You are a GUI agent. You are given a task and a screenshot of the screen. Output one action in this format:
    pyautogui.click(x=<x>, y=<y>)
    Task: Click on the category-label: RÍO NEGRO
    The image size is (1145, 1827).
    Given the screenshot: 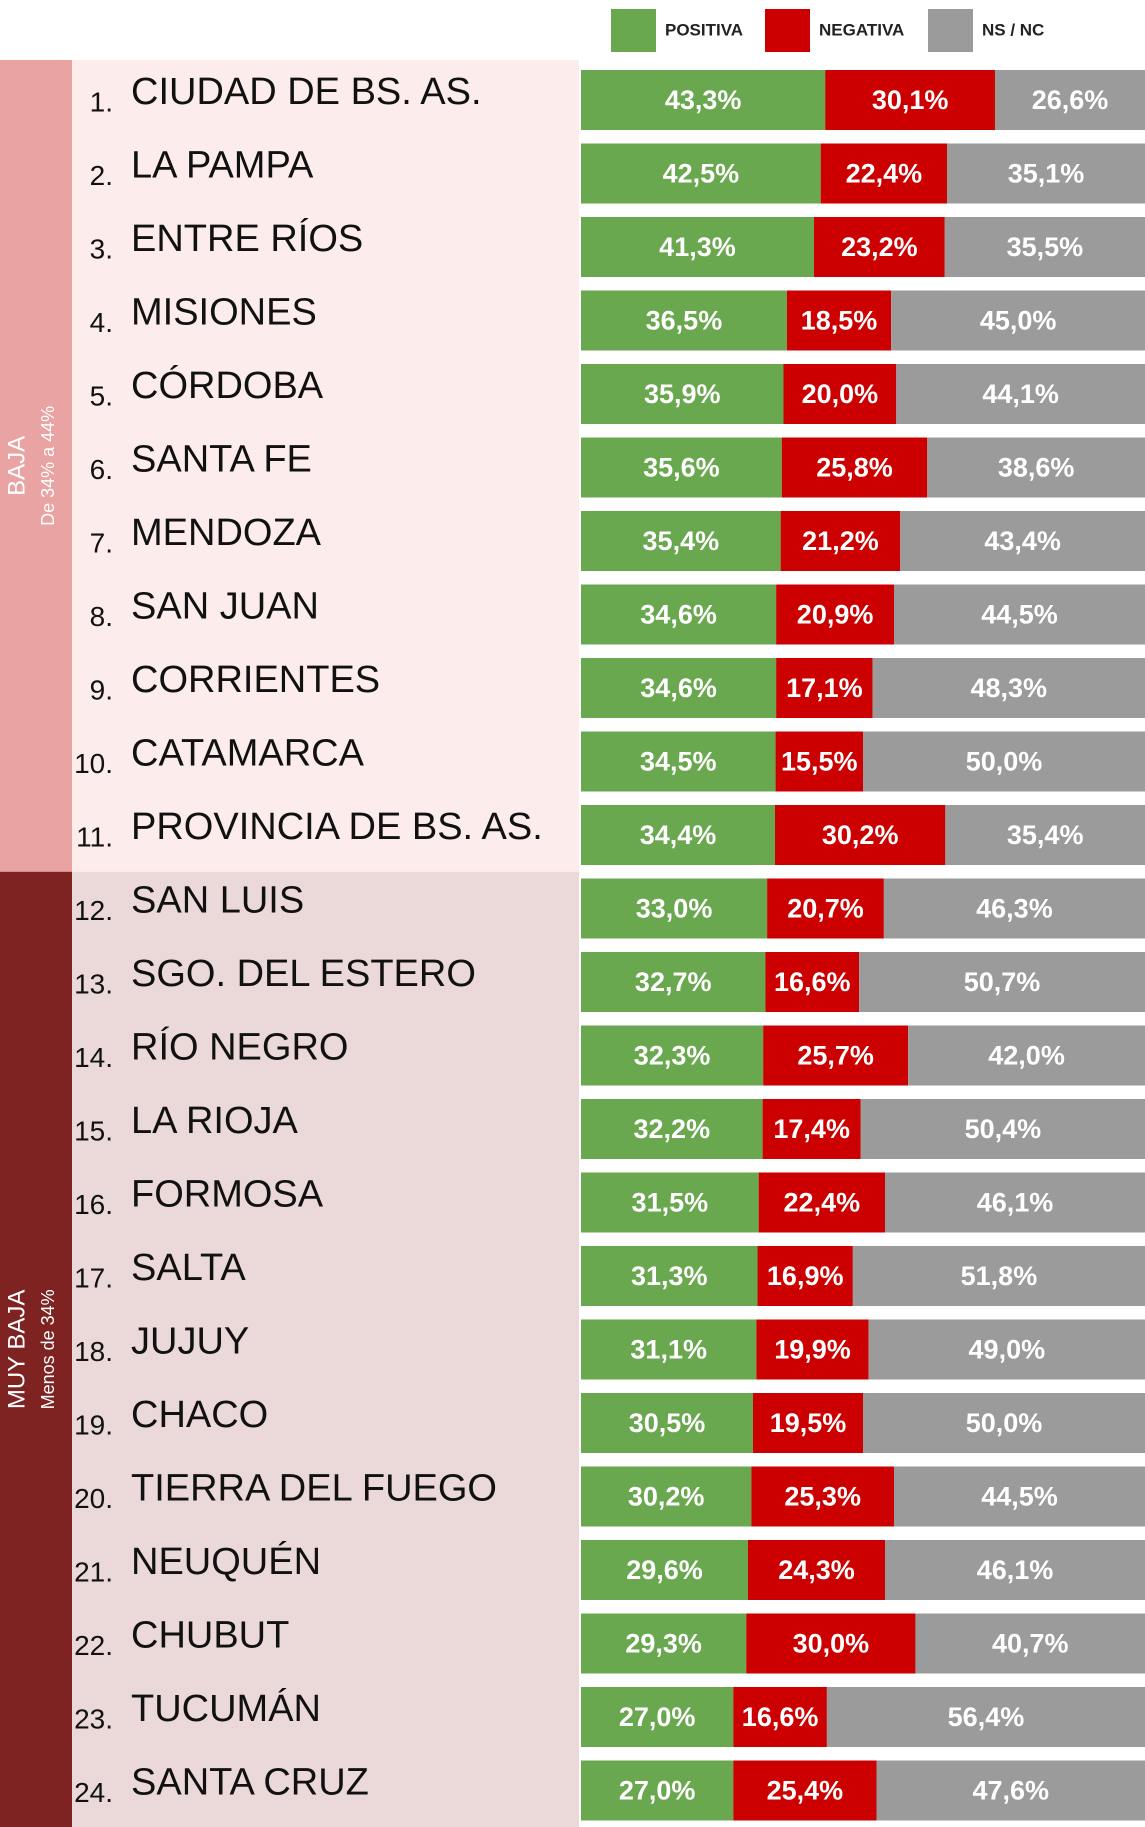 What is the action you would take?
    pyautogui.click(x=239, y=1047)
    